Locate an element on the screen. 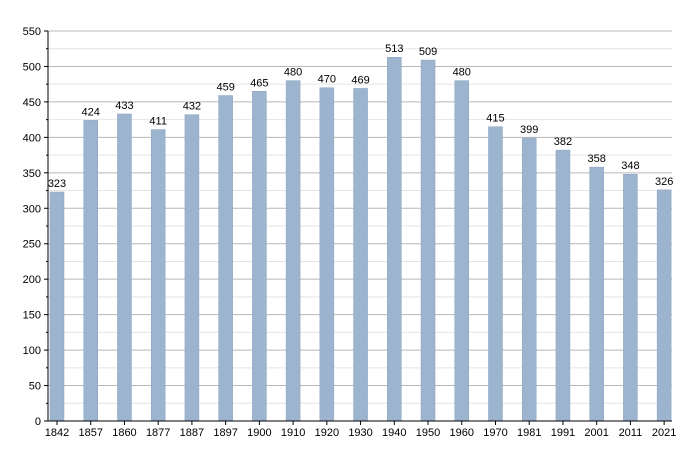 The image size is (700, 450). bar-2021 is located at coordinates (664, 305).